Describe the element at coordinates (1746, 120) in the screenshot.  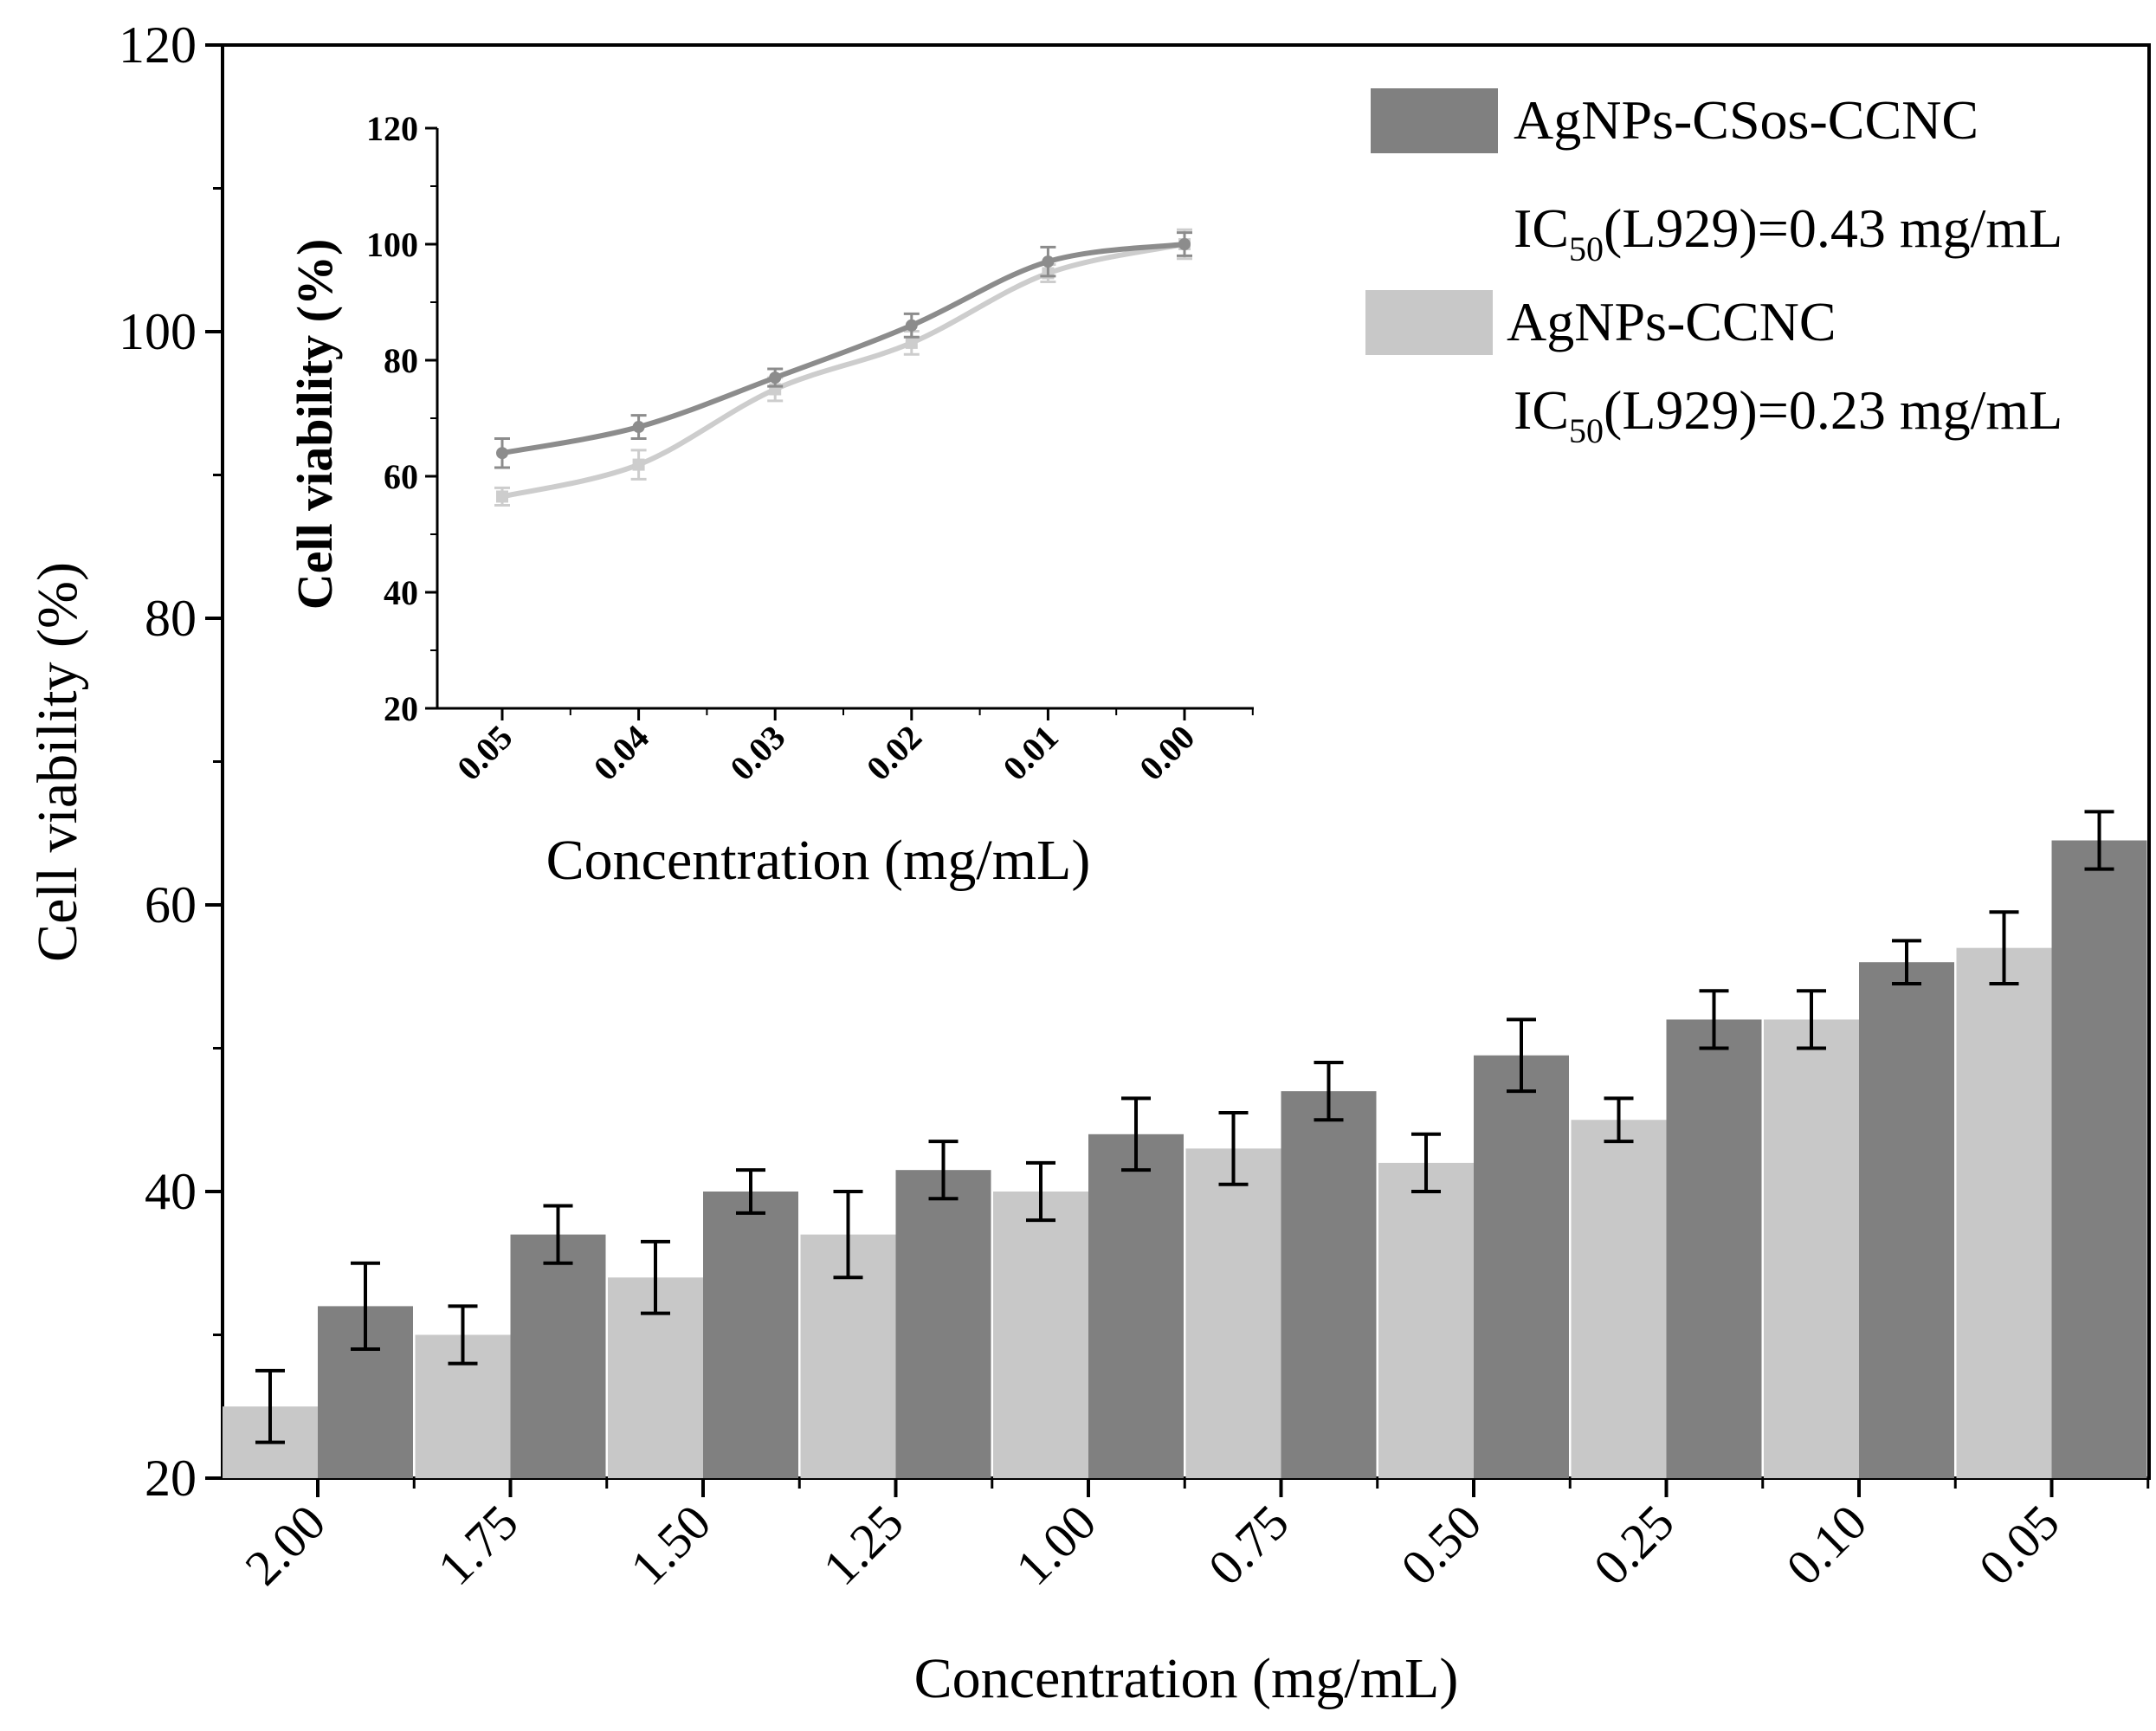
I see `legend-label-agnps-csos-ccnc: AgNPs-CSos-CCNC` at that location.